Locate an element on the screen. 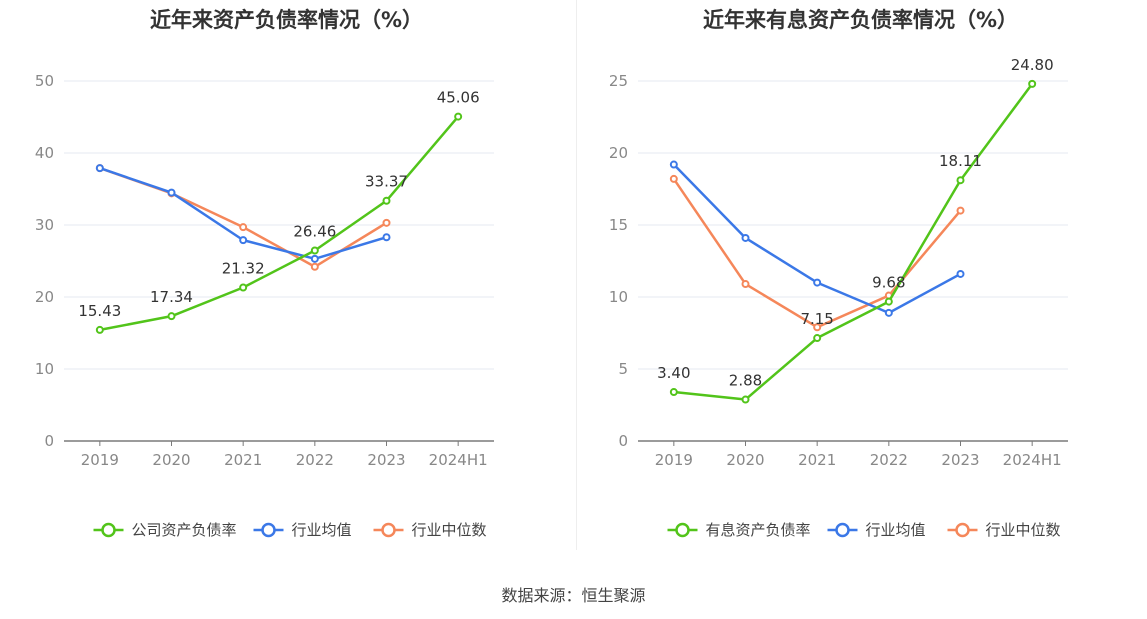 The height and width of the screenshot is (619, 1147). y-tick-label: 5 is located at coordinates (623, 369).